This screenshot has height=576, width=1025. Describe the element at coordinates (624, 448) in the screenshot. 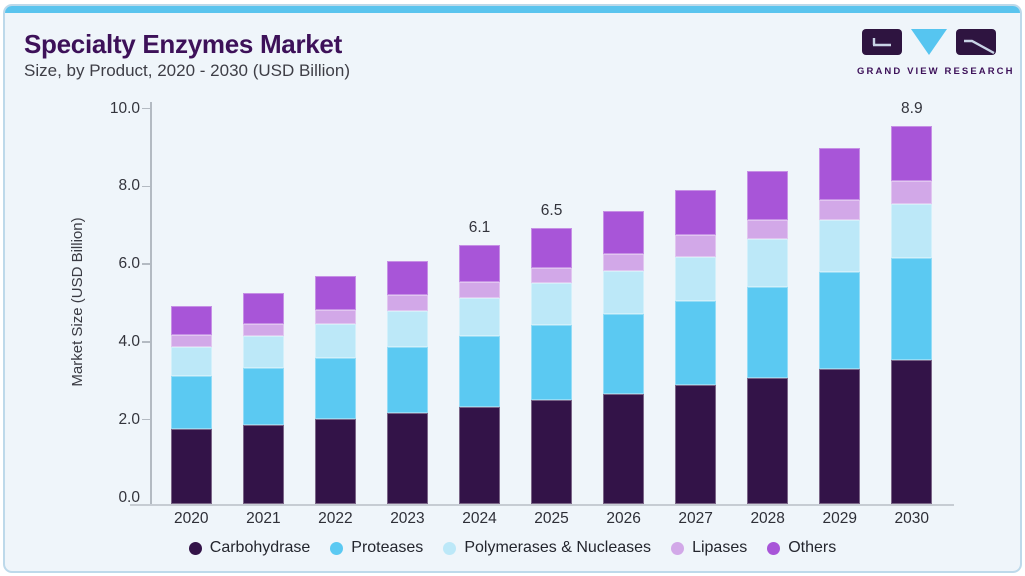

I see `segment-carbohydrase-2026` at that location.